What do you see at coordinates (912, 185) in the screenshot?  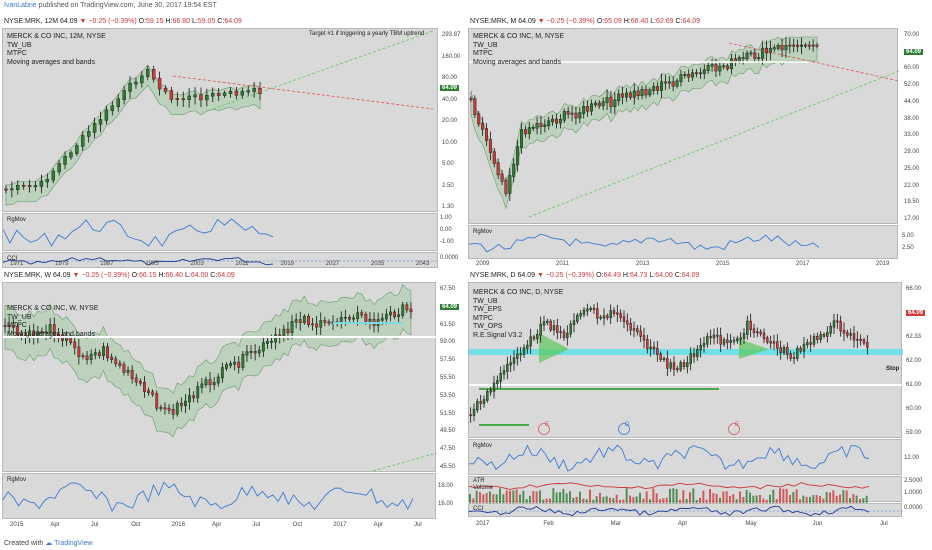 I see `price-axis-label: 22.00` at bounding box center [912, 185].